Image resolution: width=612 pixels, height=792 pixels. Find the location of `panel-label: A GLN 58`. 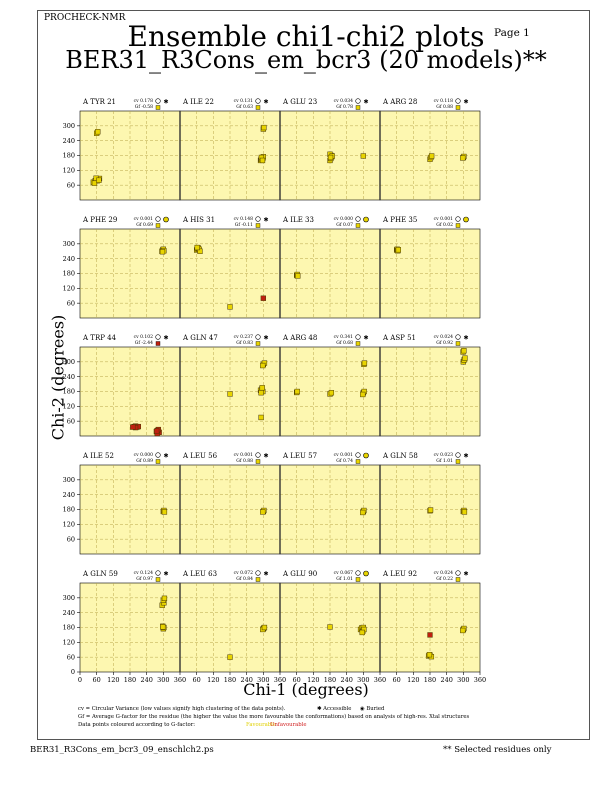

panel-label: A GLN 58 is located at coordinates (400, 456).